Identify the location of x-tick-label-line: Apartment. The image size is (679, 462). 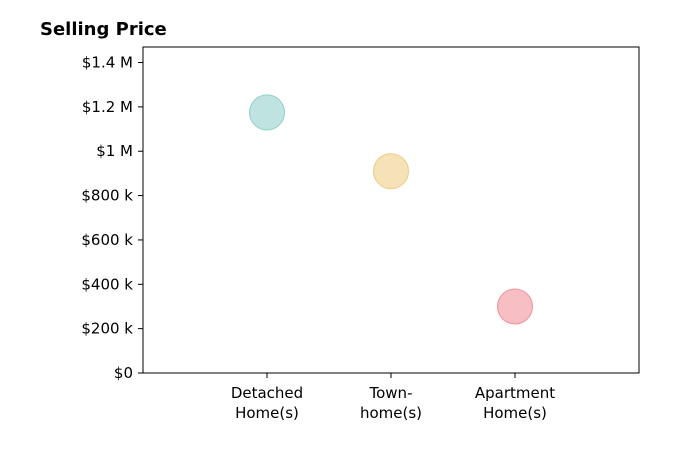
(515, 393).